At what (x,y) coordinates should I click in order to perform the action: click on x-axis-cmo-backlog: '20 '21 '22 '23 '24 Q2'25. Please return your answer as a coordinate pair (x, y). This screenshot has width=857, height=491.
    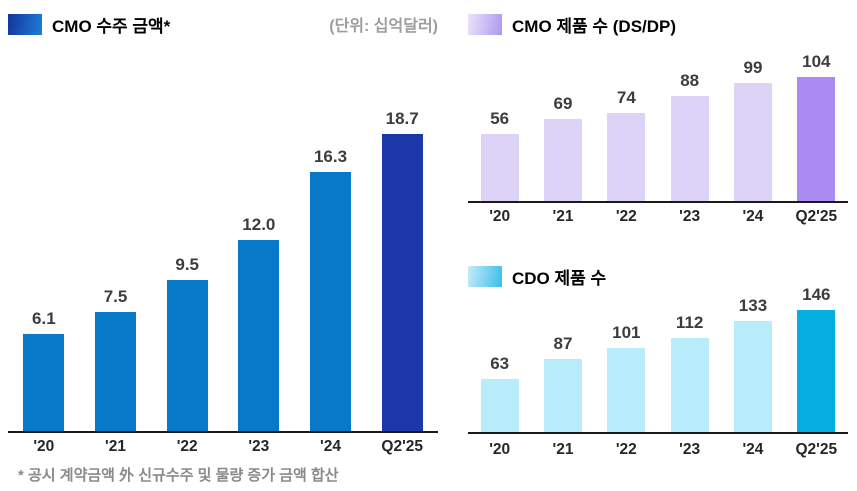
    Looking at the image, I should click on (223, 447).